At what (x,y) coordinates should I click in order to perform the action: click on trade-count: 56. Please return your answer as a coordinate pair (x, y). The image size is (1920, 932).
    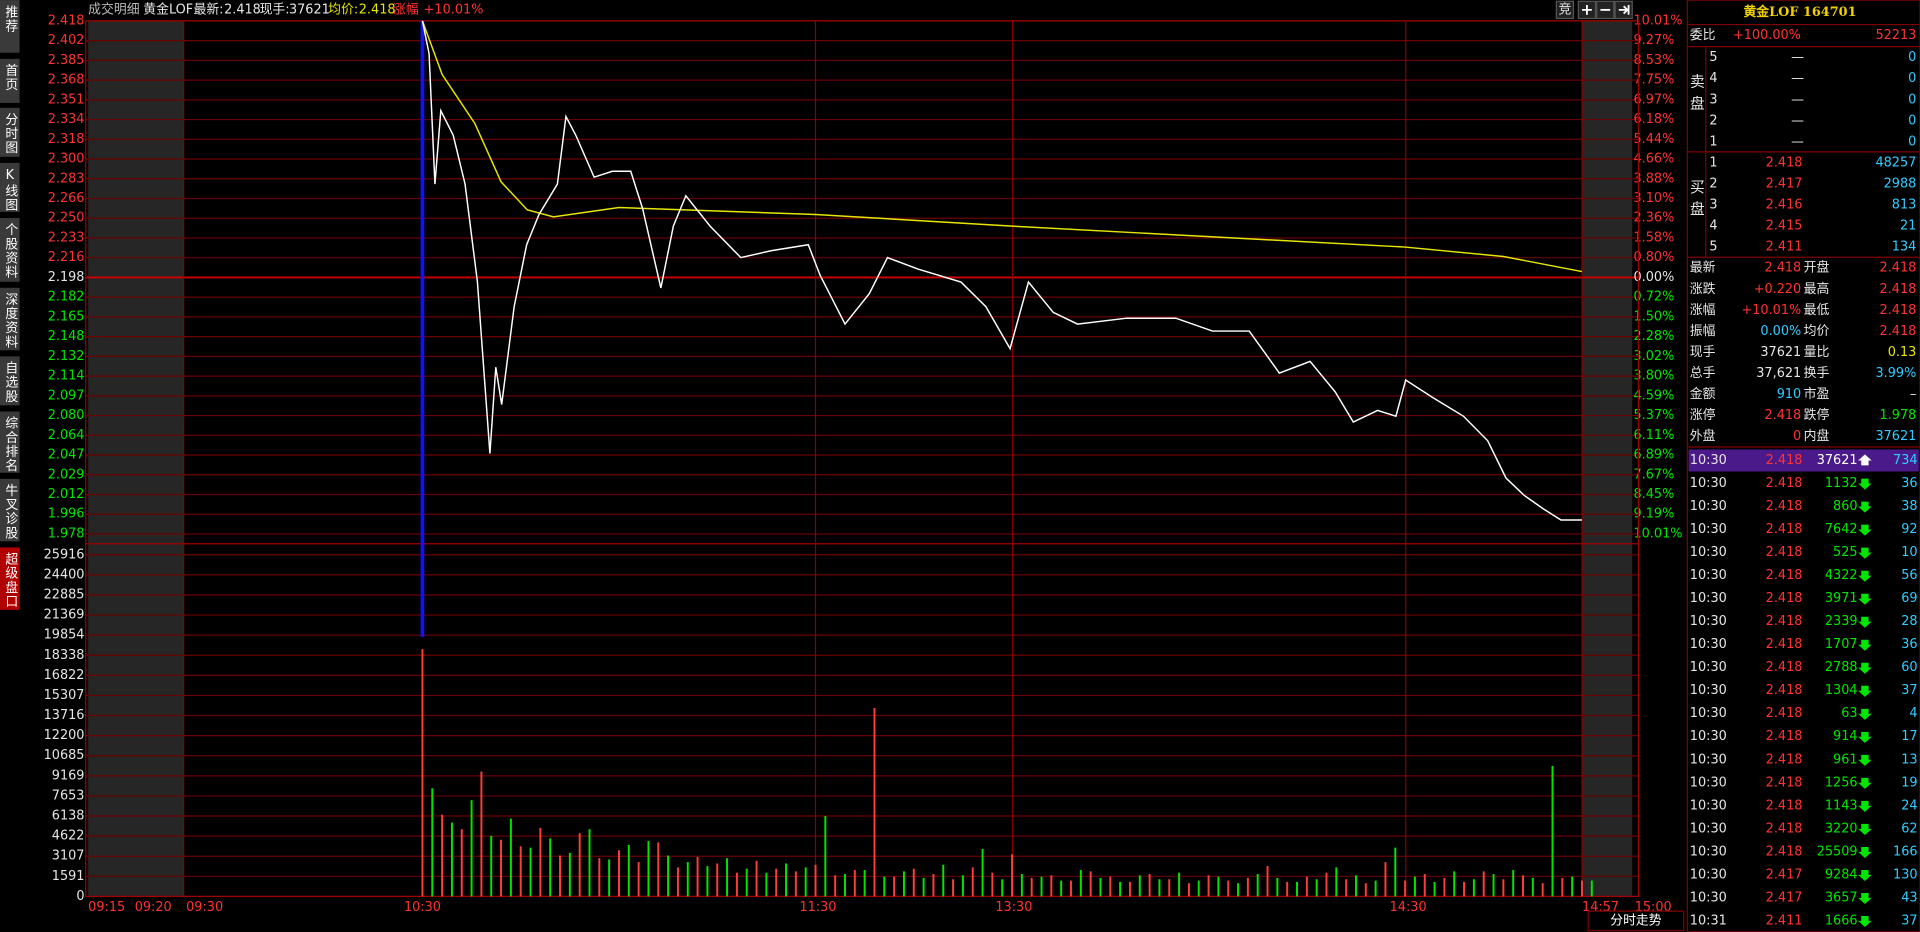
    Looking at the image, I should click on (1909, 575).